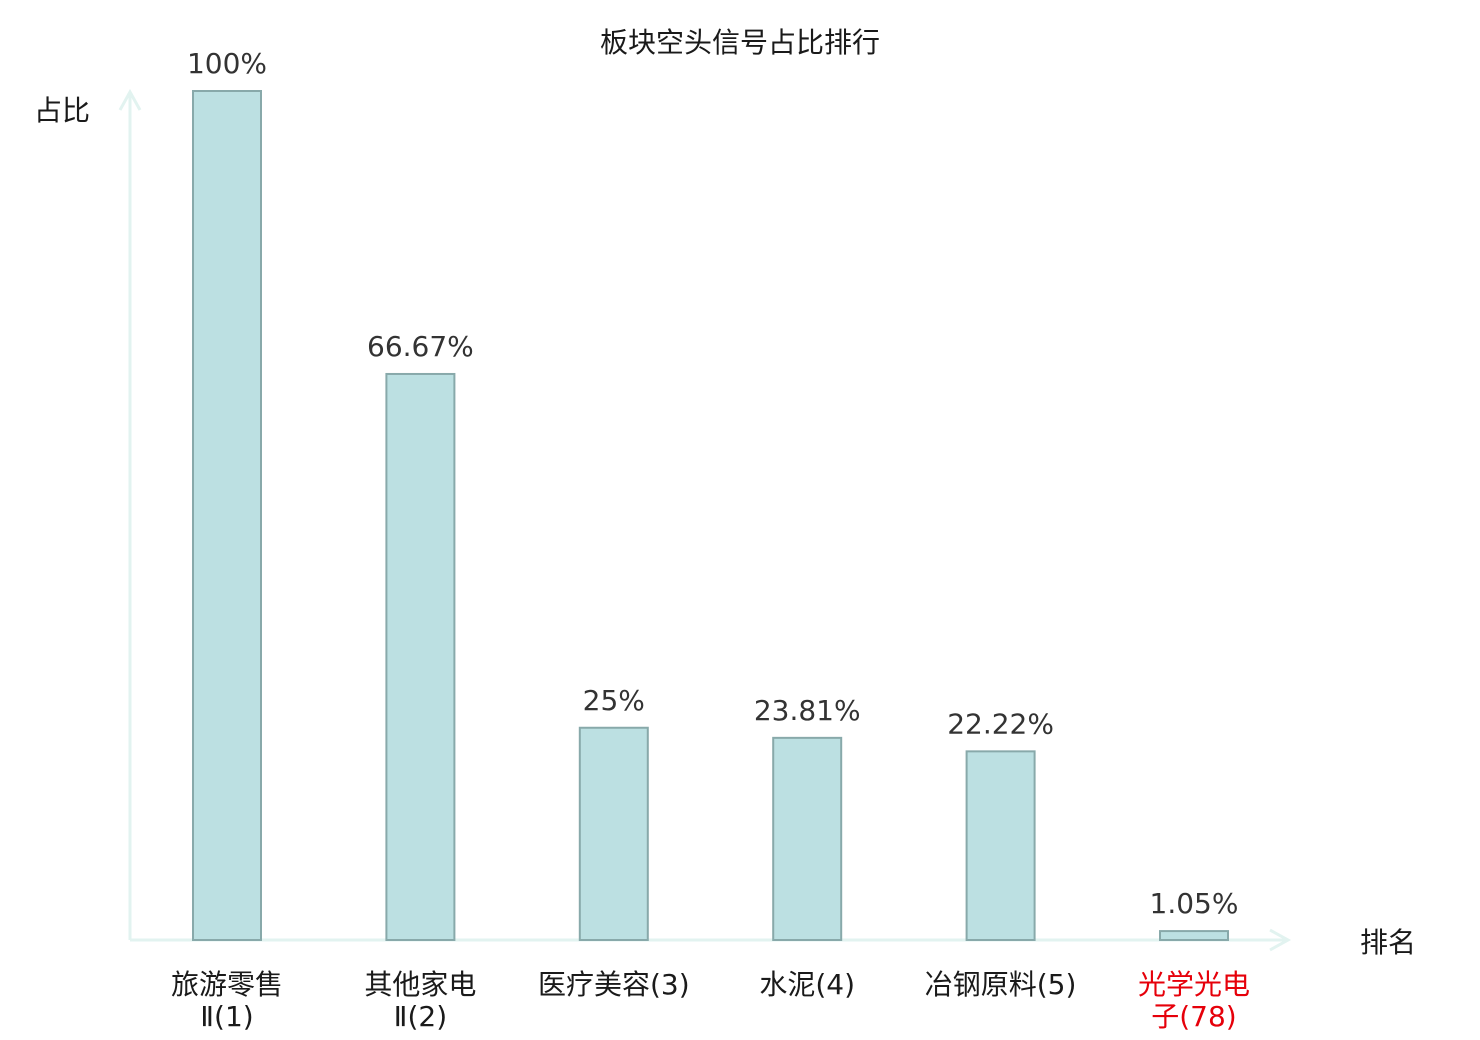  I want to click on data-label: 23.81%, so click(807, 710).